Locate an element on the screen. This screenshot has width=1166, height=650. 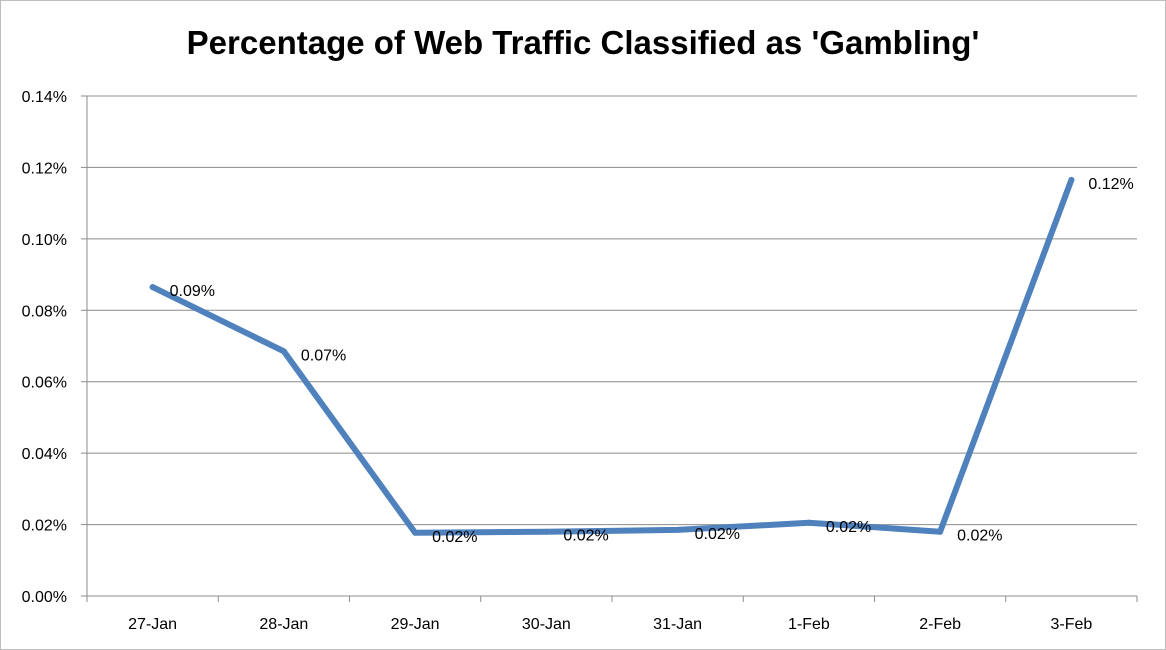
x-tick-label: 29-Jan is located at coordinates (415, 624).